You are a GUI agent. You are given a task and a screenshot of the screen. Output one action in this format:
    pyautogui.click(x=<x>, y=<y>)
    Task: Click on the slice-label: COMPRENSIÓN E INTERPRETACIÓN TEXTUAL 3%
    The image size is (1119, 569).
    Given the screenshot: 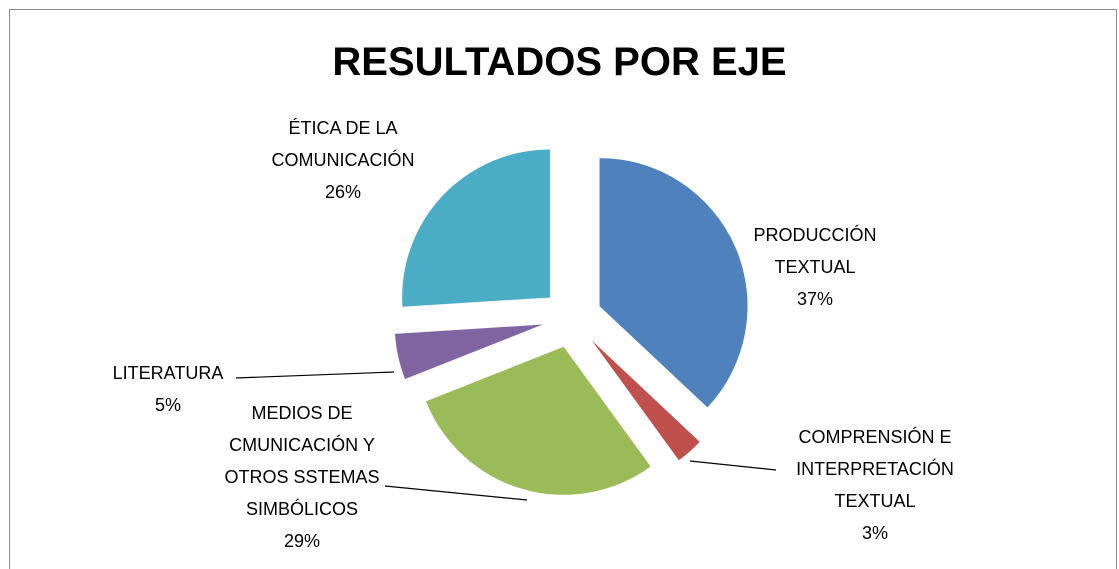 What is the action you would take?
    pyautogui.click(x=875, y=485)
    